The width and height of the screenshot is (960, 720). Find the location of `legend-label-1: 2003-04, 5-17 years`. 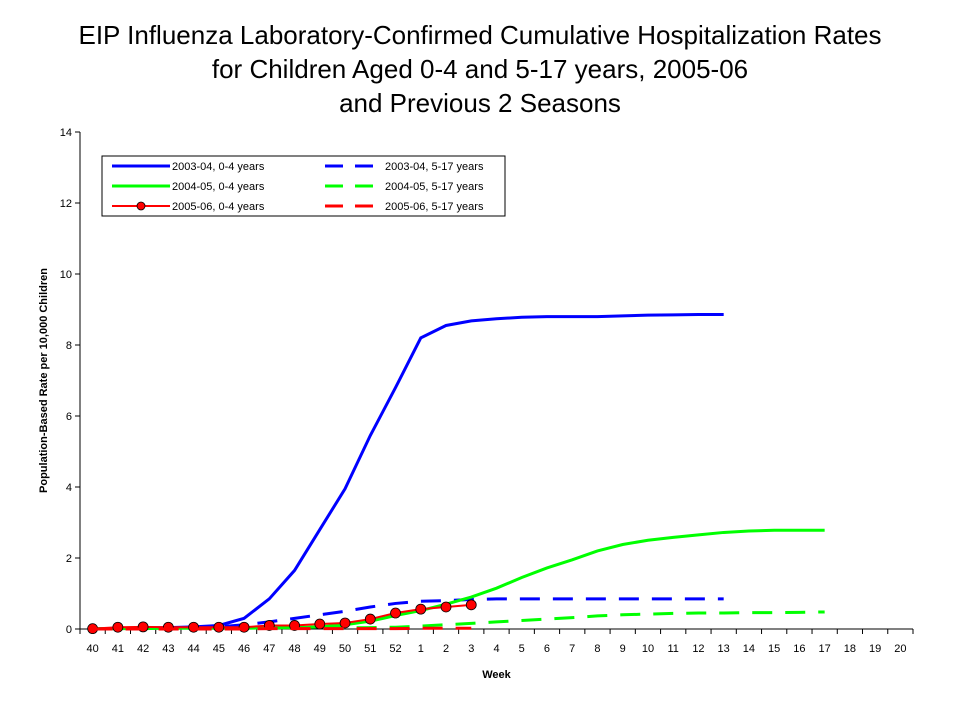

legend-label-1: 2003-04, 5-17 years is located at coordinates (434, 167).